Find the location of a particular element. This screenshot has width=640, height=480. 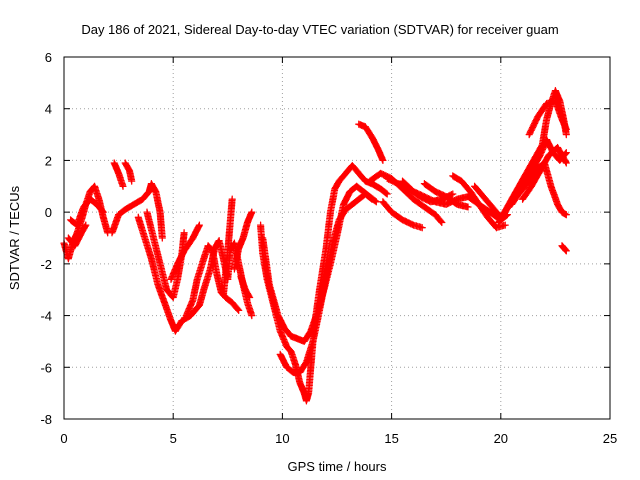

y-tick-label: 4 is located at coordinates (48, 109).